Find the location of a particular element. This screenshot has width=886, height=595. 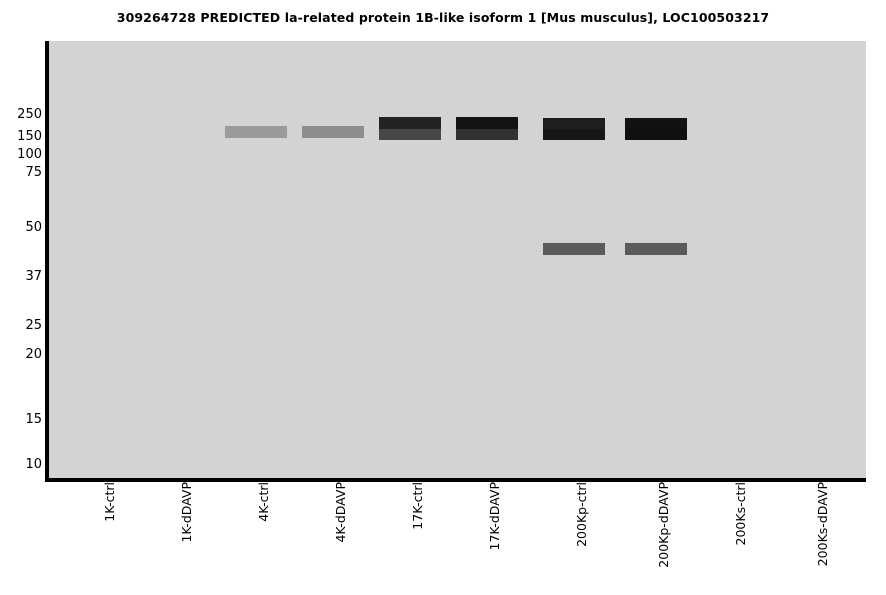

y-tick-label-10: 10 is located at coordinates (33, 464).